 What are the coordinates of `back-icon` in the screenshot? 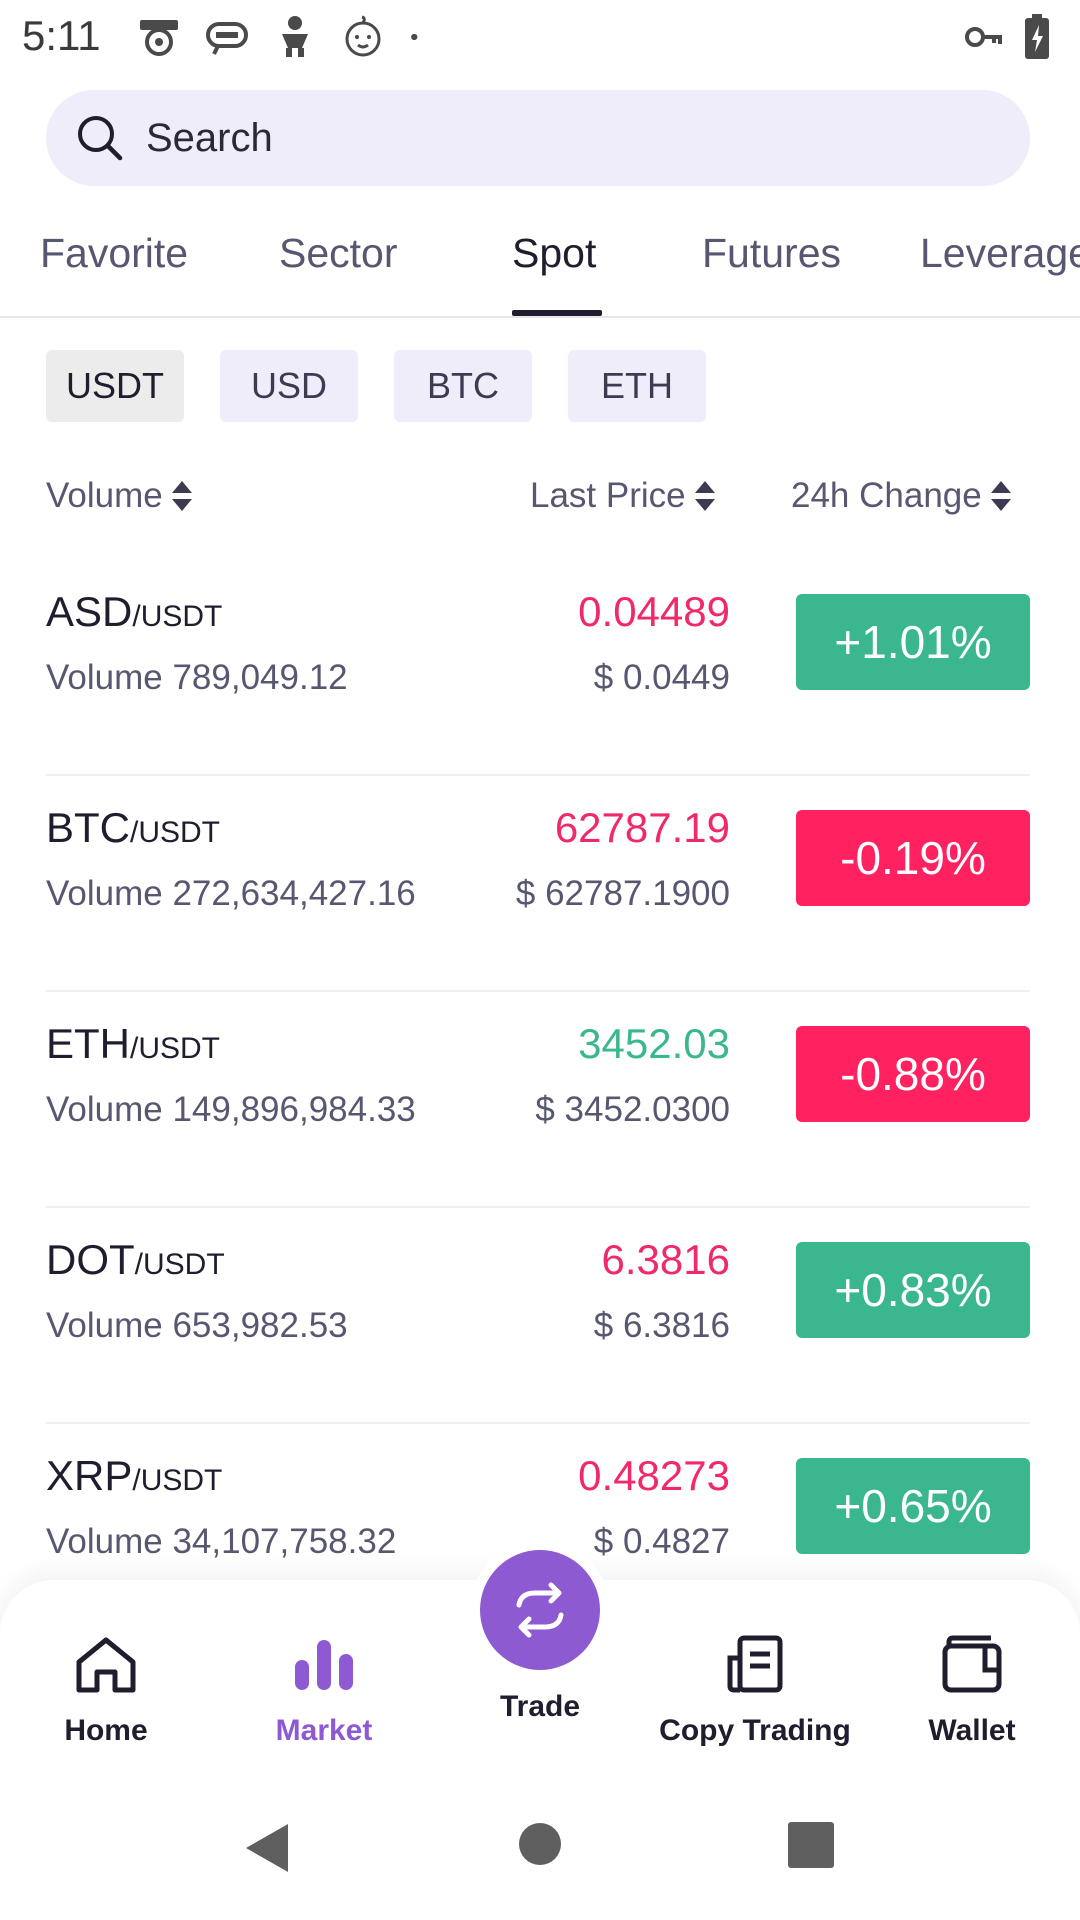 It's located at (267, 1848).